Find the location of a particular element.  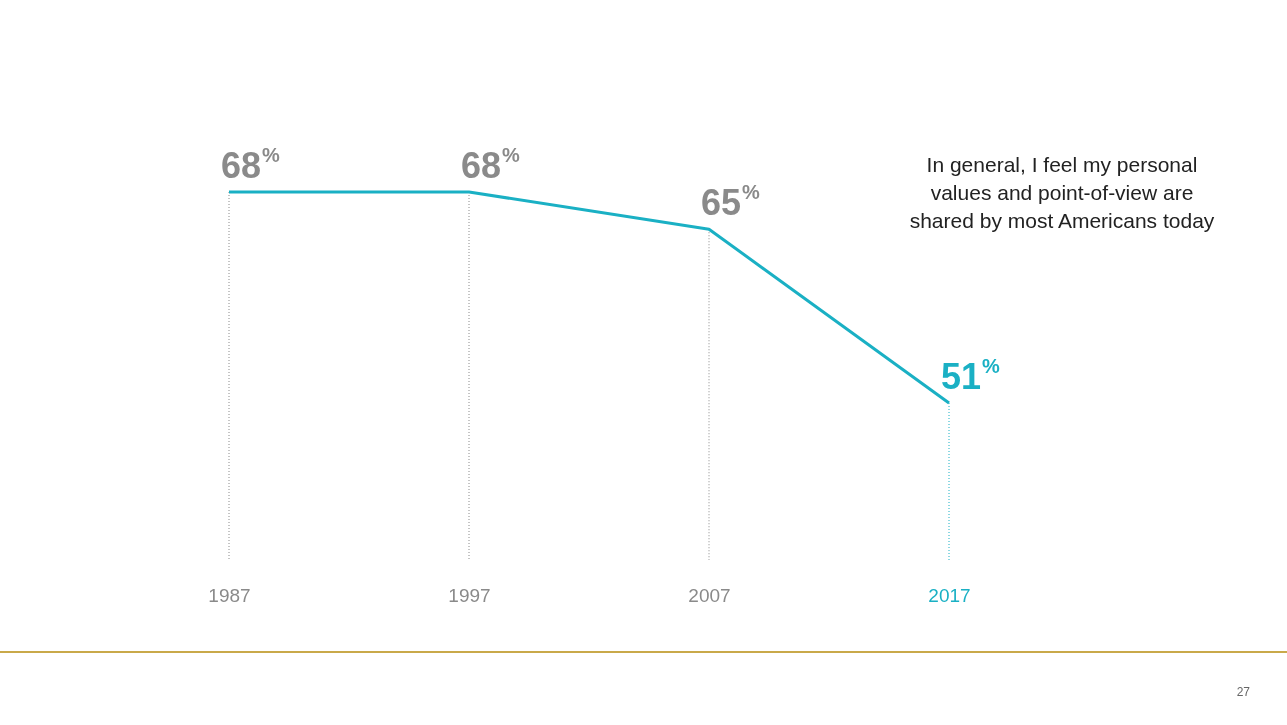

data-label: 65 is located at coordinates (721, 203).